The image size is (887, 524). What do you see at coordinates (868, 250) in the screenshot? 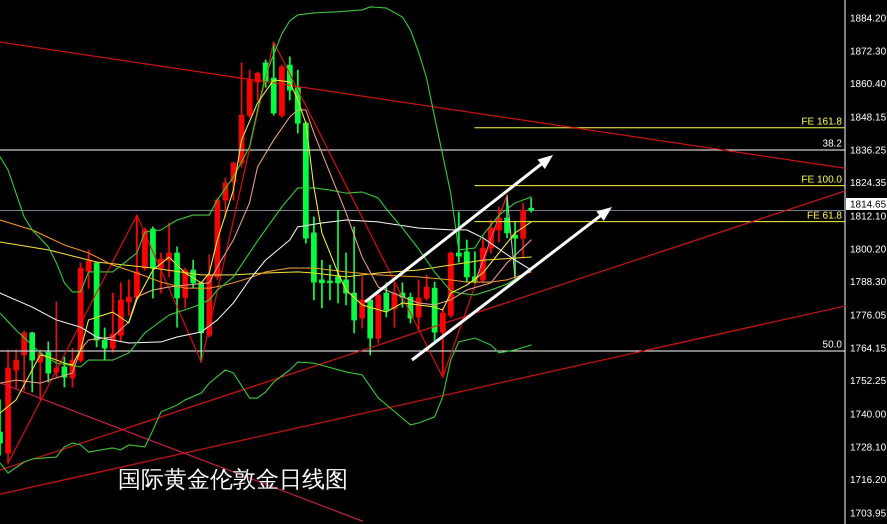
I see `y-tick-label: 1800.20` at bounding box center [868, 250].